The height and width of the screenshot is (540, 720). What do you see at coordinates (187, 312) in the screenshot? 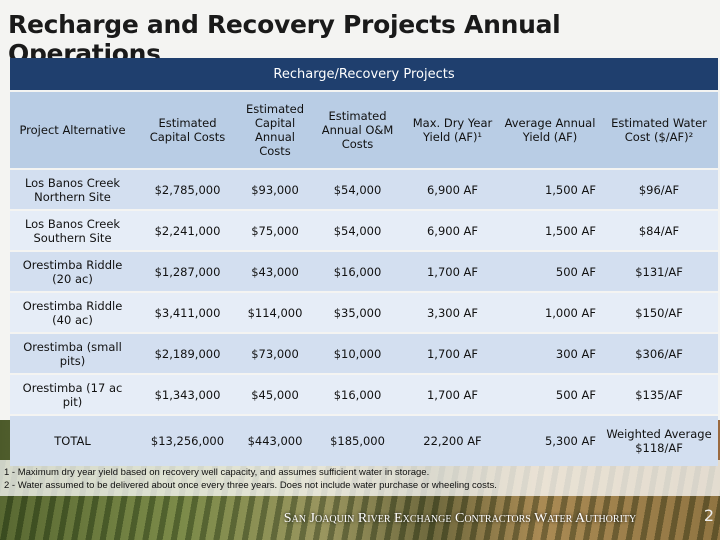
I see `cell: $3,411,000` at bounding box center [187, 312].